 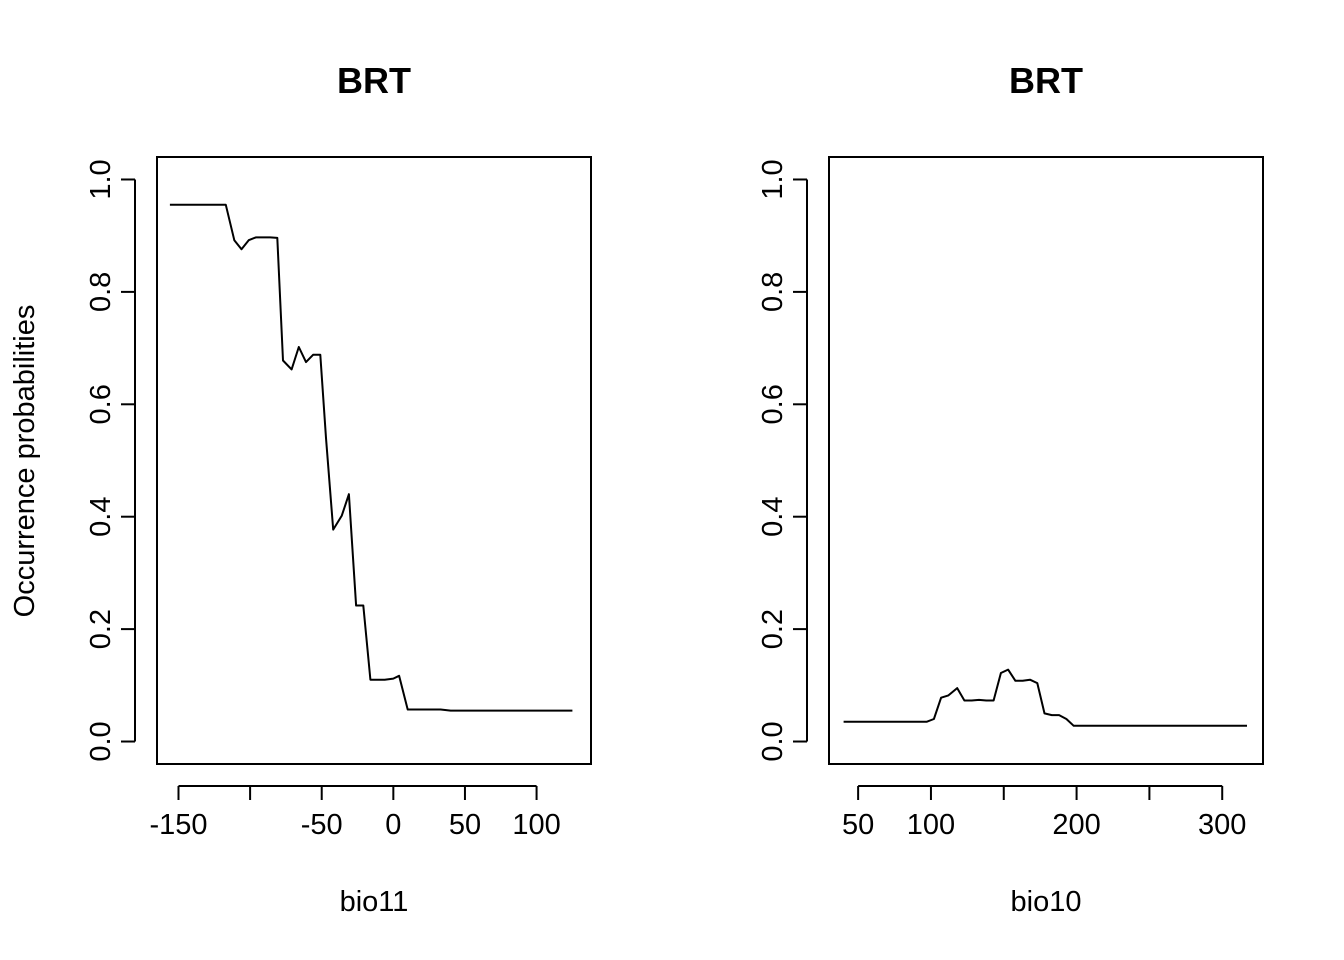 What do you see at coordinates (1222, 825) in the screenshot?
I see `x-tick-label: 300` at bounding box center [1222, 825].